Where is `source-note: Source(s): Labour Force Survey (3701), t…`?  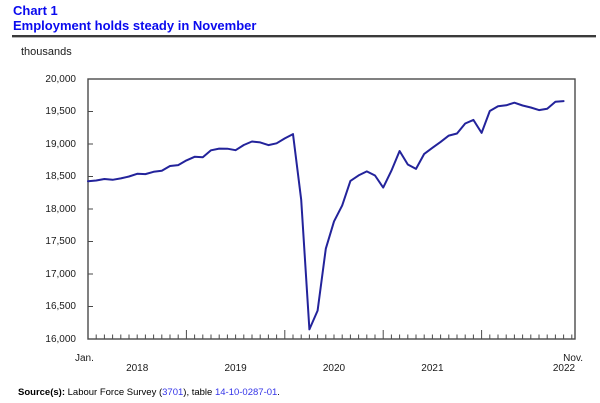
source-note: Source(s): Labour Force Survey (3701), t… is located at coordinates (149, 392).